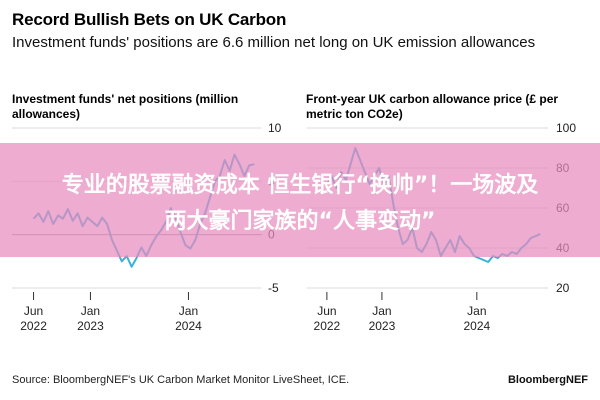 This screenshot has height=400, width=600. Describe the element at coordinates (300, 221) in the screenshot. I see `overlay-line-2: 两大豪门家族的“人事变动”` at that location.